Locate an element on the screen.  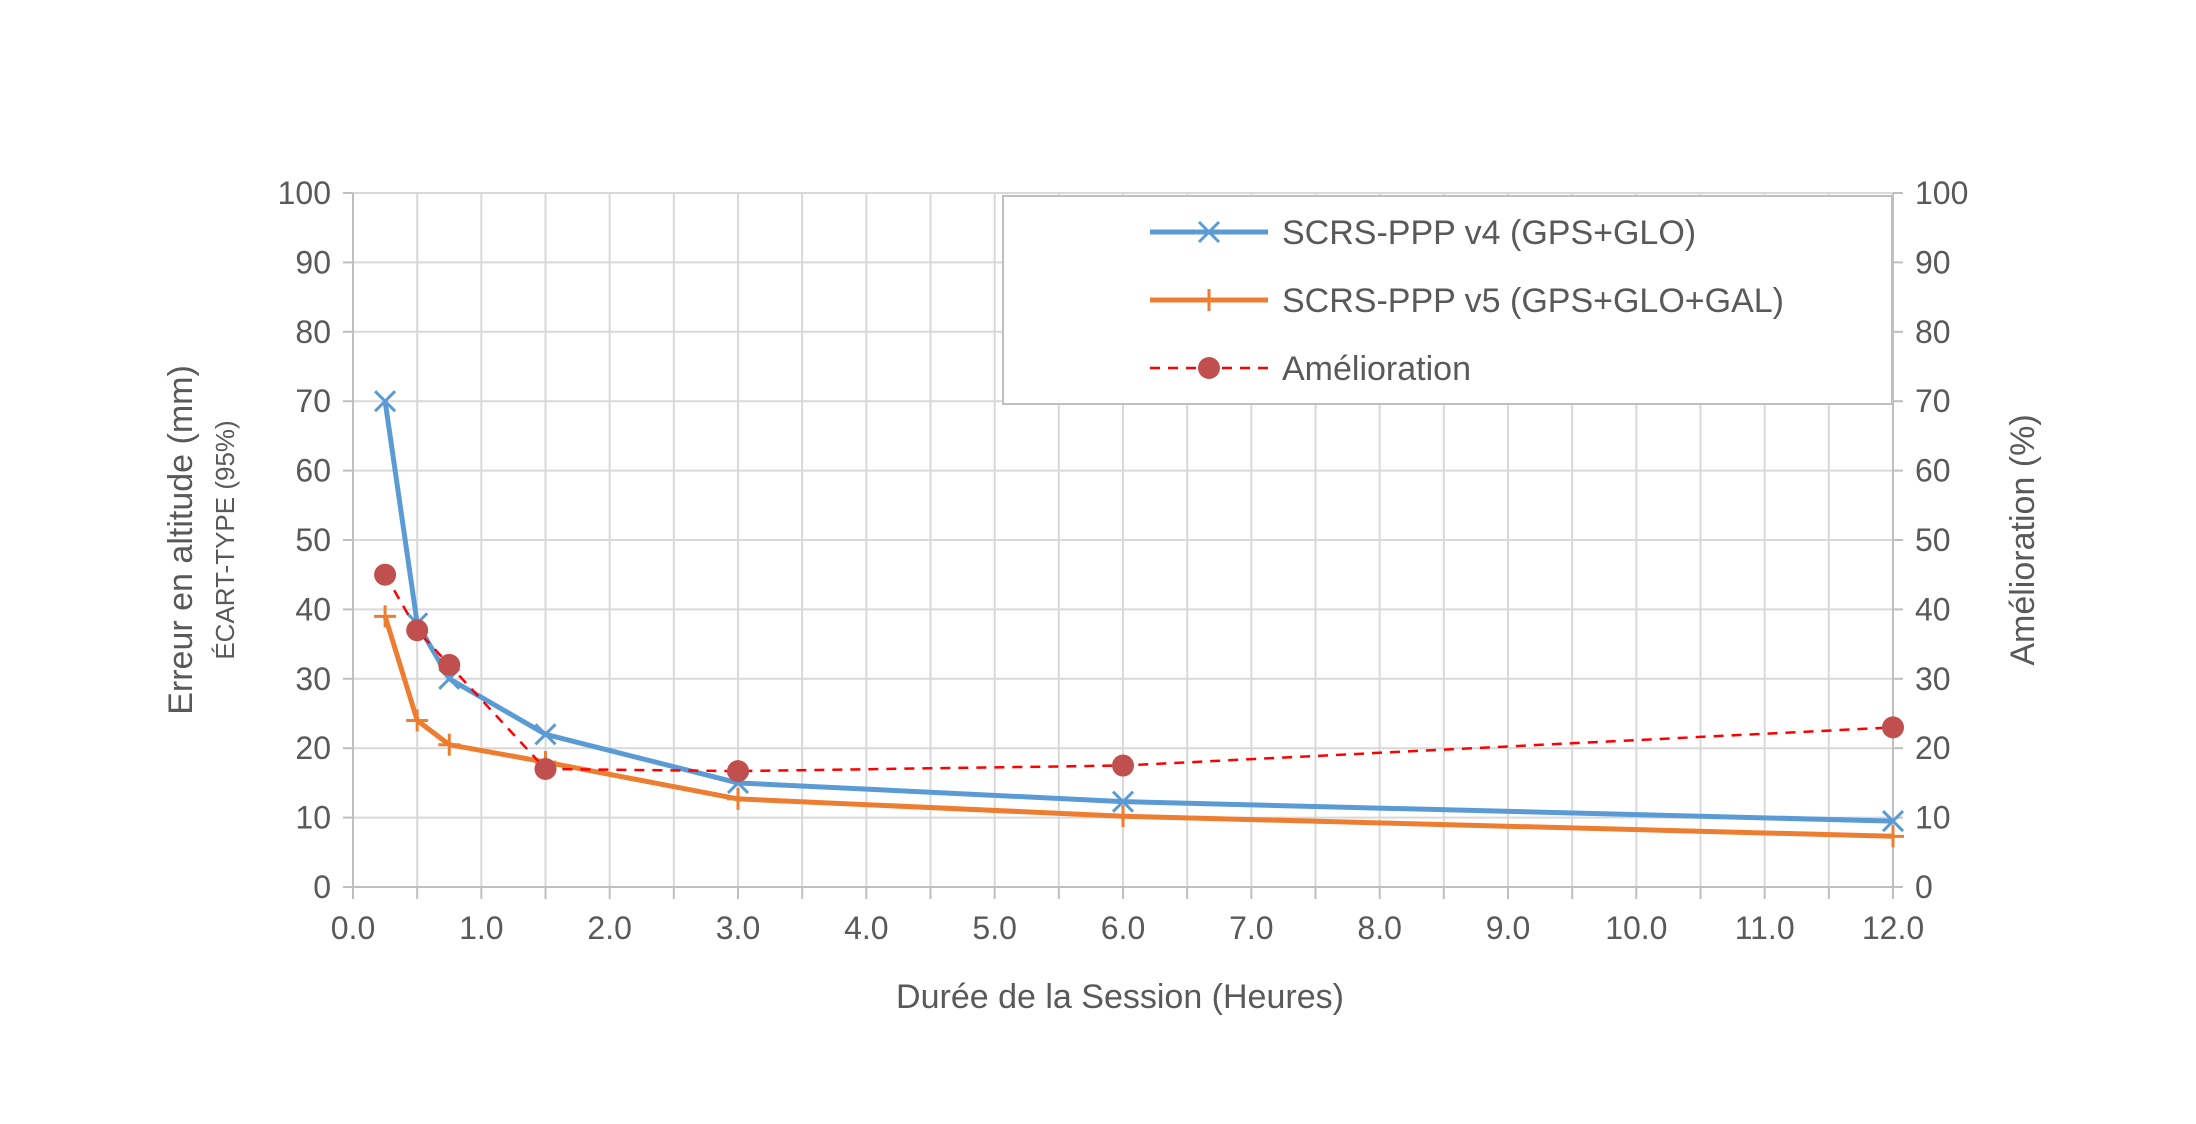
y-right-tick-label: 90 is located at coordinates (1933, 262).